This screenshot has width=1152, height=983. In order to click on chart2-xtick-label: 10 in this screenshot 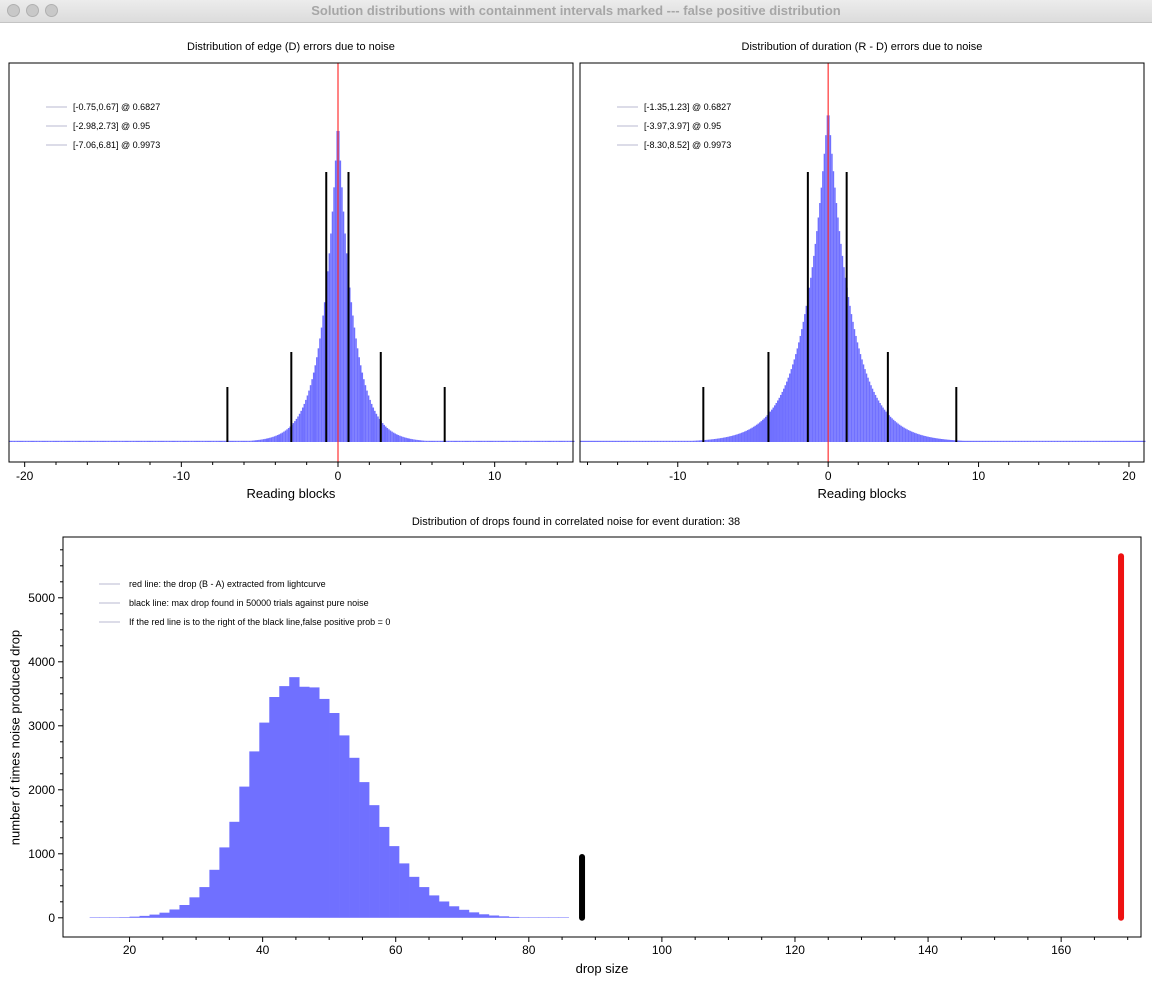, I will do `click(979, 476)`.